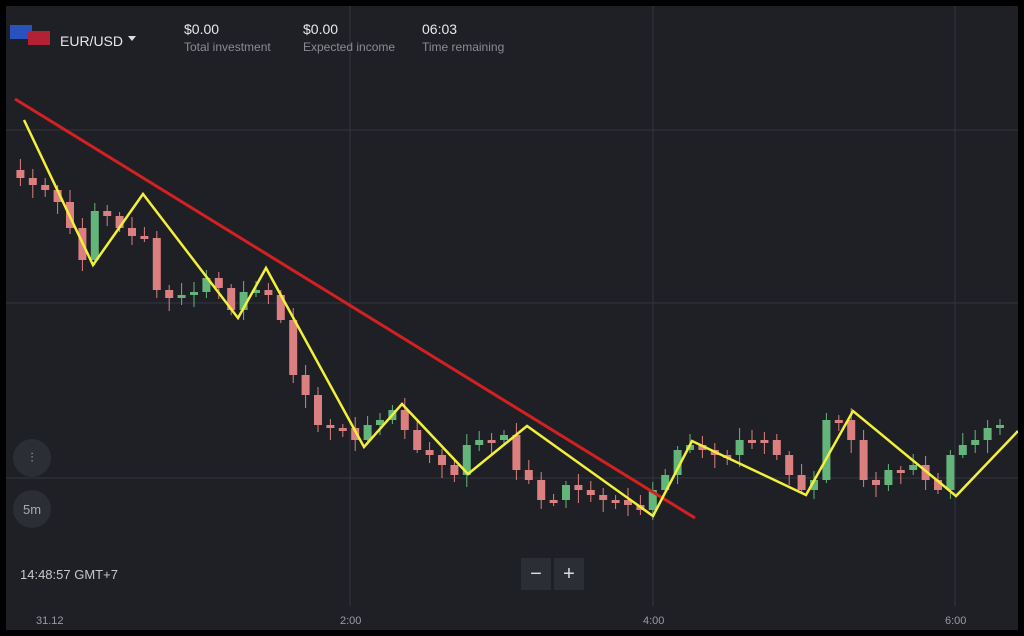 This screenshot has height=636, width=1024. I want to click on time-label: 4:00, so click(654, 621).